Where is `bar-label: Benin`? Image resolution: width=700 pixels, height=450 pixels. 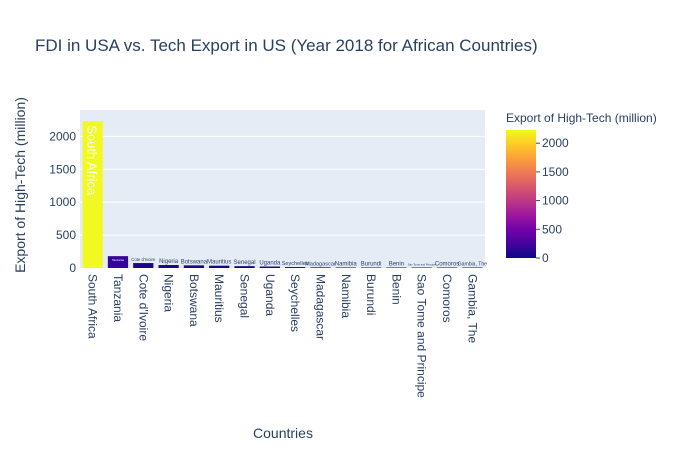 bar-label: Benin is located at coordinates (396, 265).